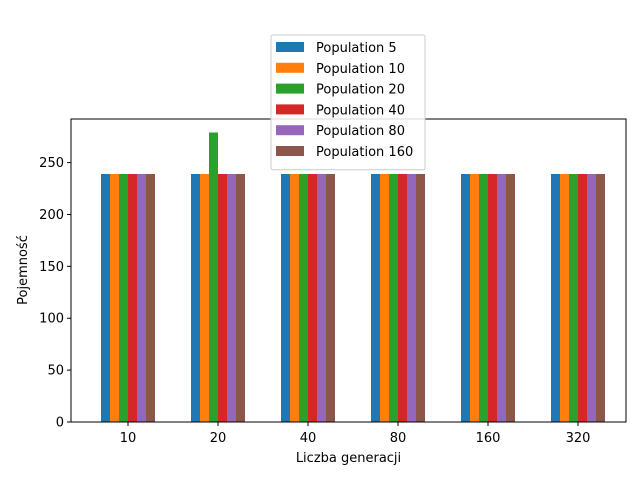 Image resolution: width=640 pixels, height=480 pixels. Describe the element at coordinates (360, 69) in the screenshot. I see `legend-label: Population 10` at that location.